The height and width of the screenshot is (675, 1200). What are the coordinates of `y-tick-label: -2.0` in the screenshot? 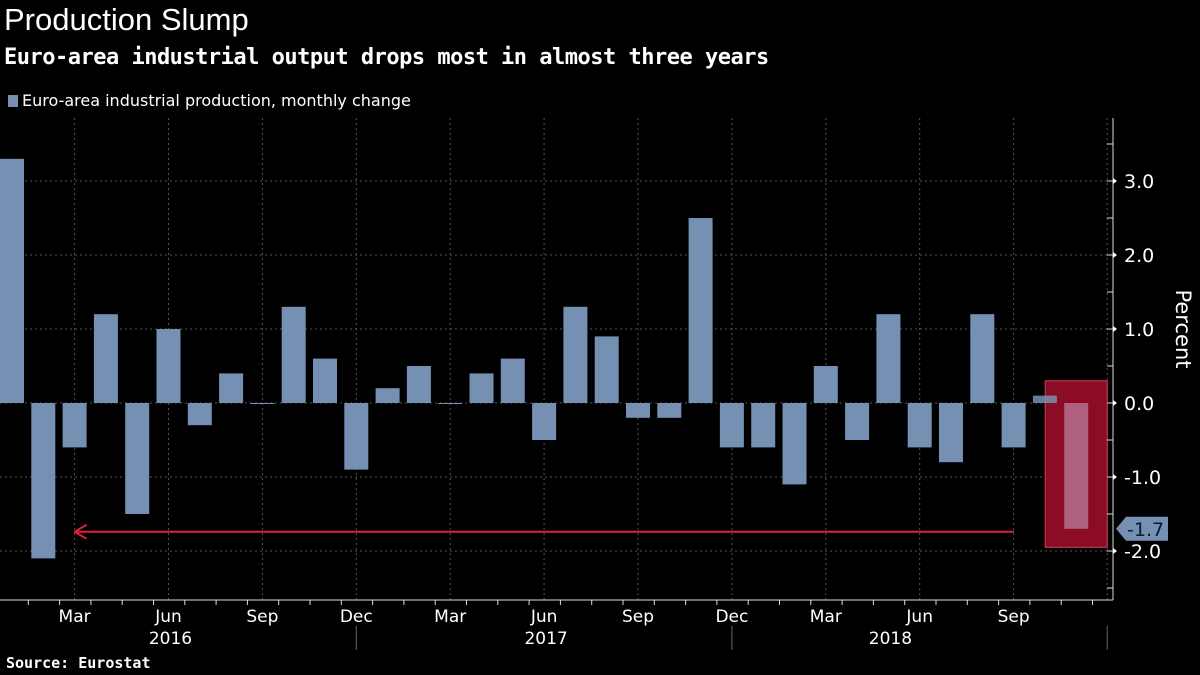 It's located at (1142, 552).